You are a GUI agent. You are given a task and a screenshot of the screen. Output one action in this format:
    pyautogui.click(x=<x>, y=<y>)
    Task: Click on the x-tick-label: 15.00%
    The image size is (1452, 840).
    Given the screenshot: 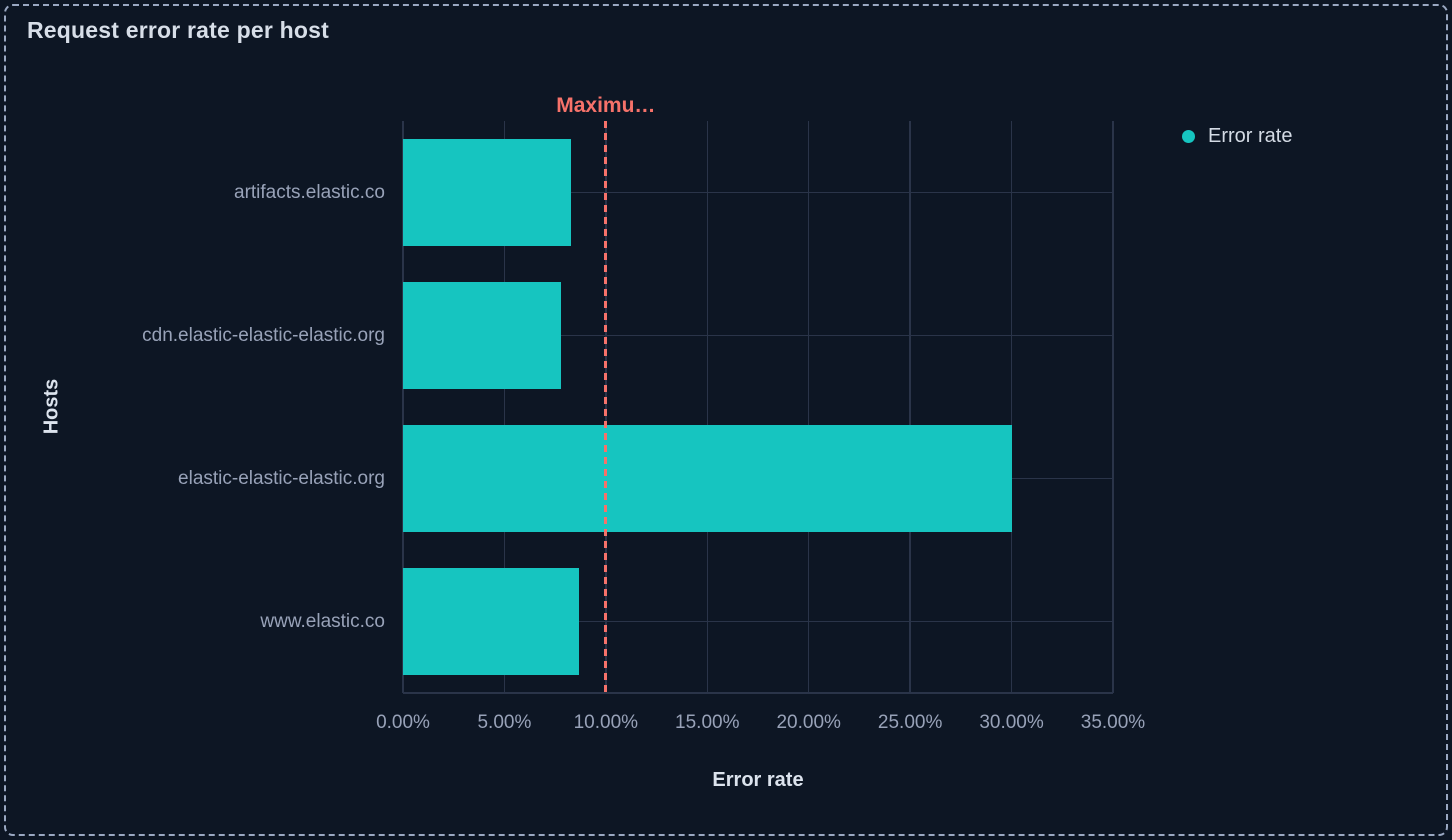 What is the action you would take?
    pyautogui.click(x=707, y=722)
    